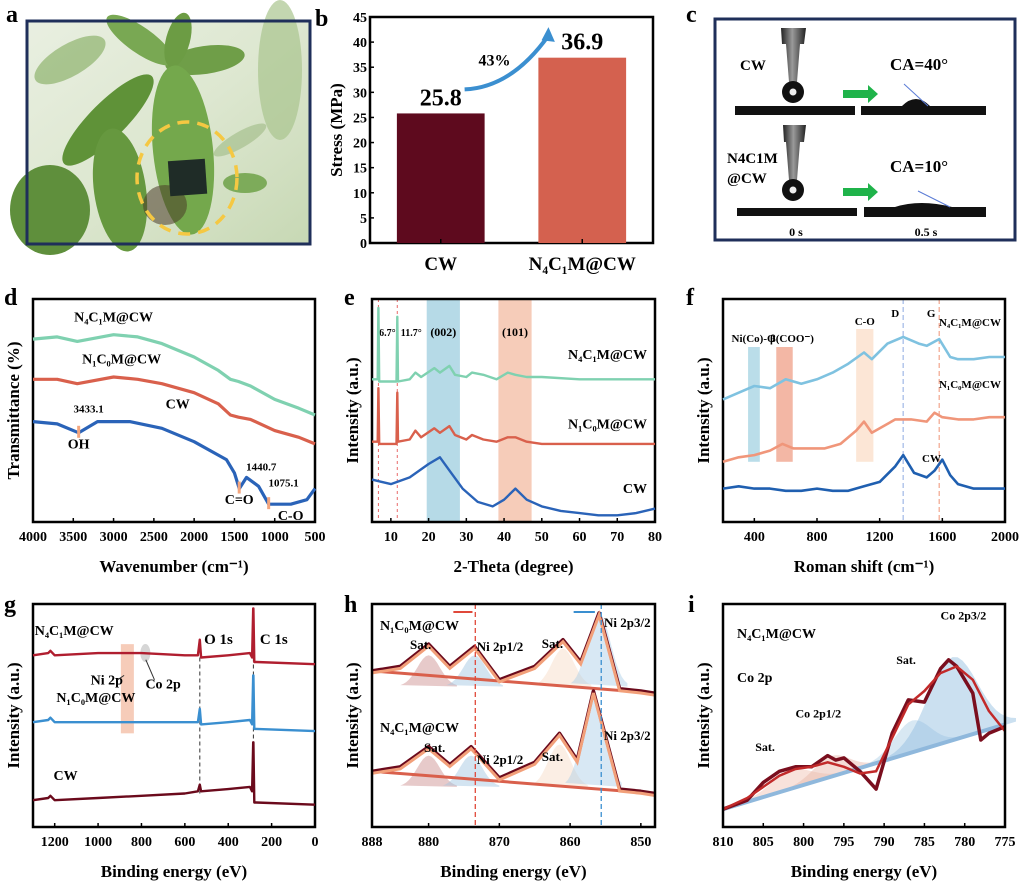 This screenshot has width=1024, height=886. Describe the element at coordinates (168, 132) in the screenshot. I see `photo-frame` at that location.